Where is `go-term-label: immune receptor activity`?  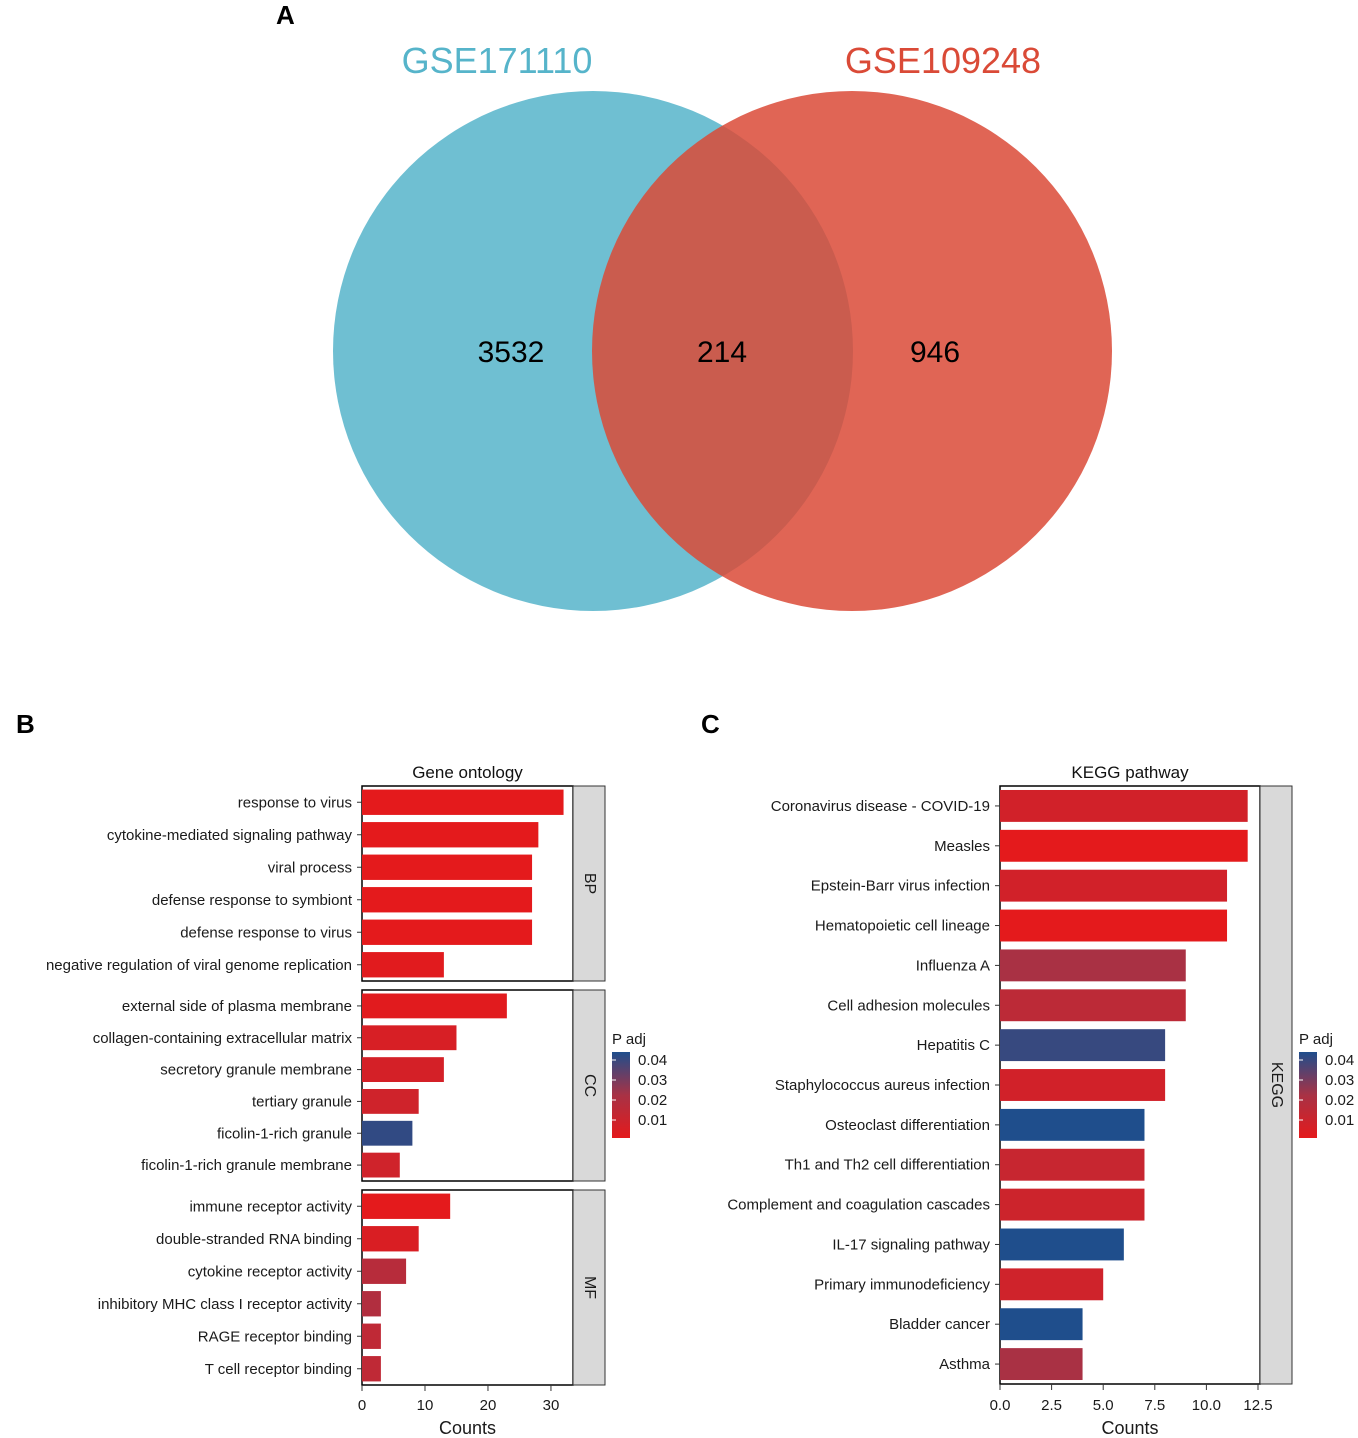
go-term-label: immune receptor activity is located at coordinates (270, 1206).